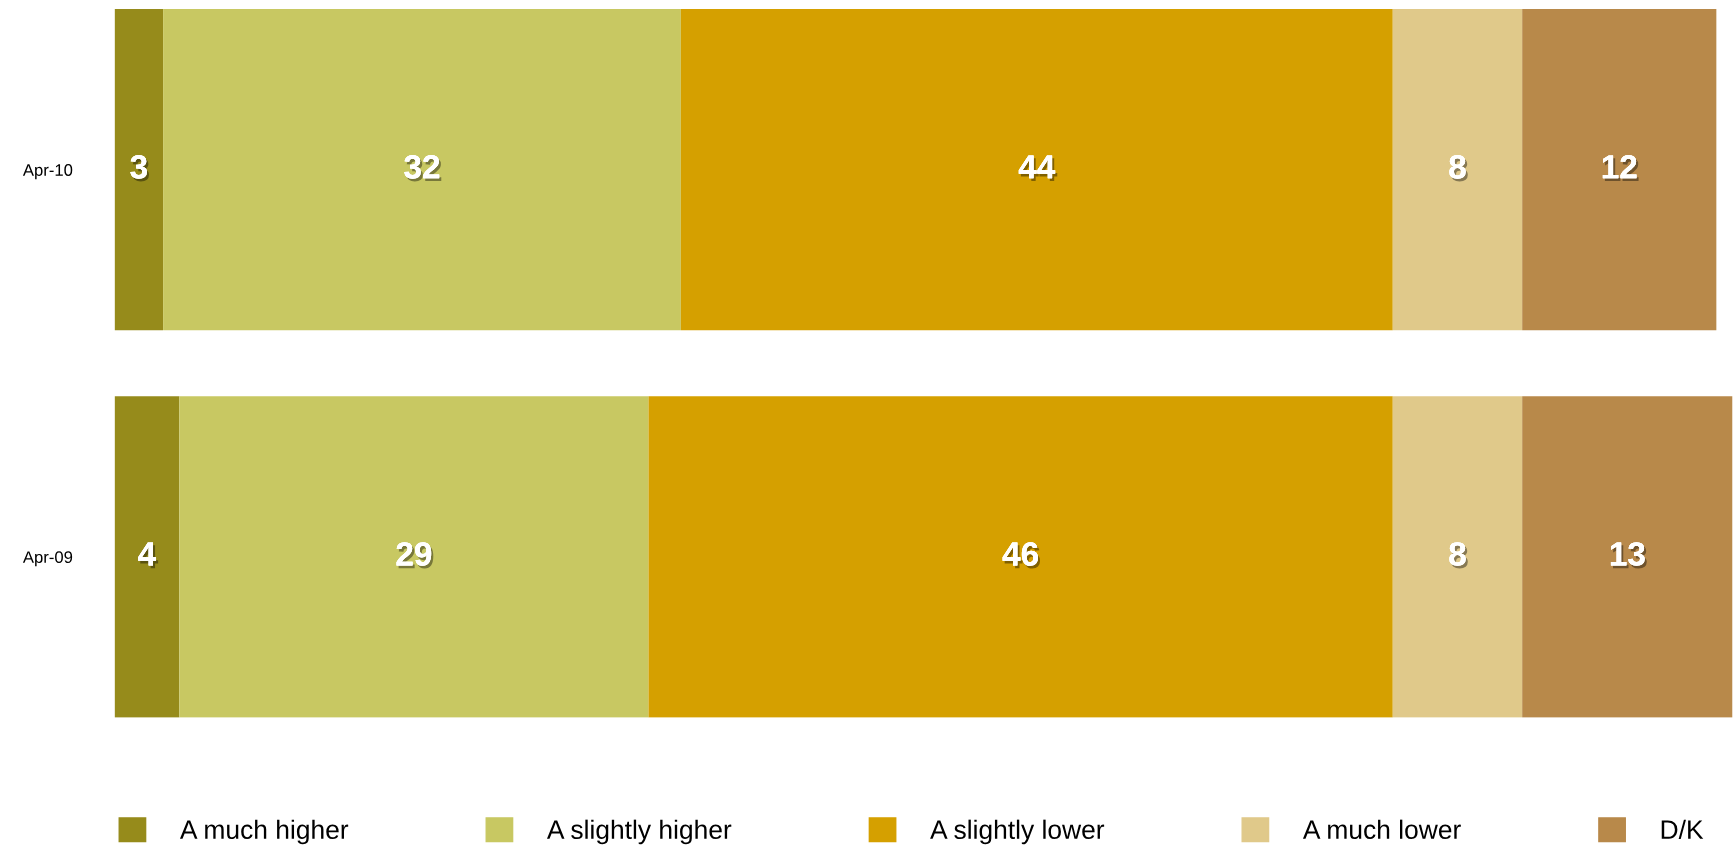 The image size is (1736, 868). I want to click on data-label: 32, so click(423, 168).